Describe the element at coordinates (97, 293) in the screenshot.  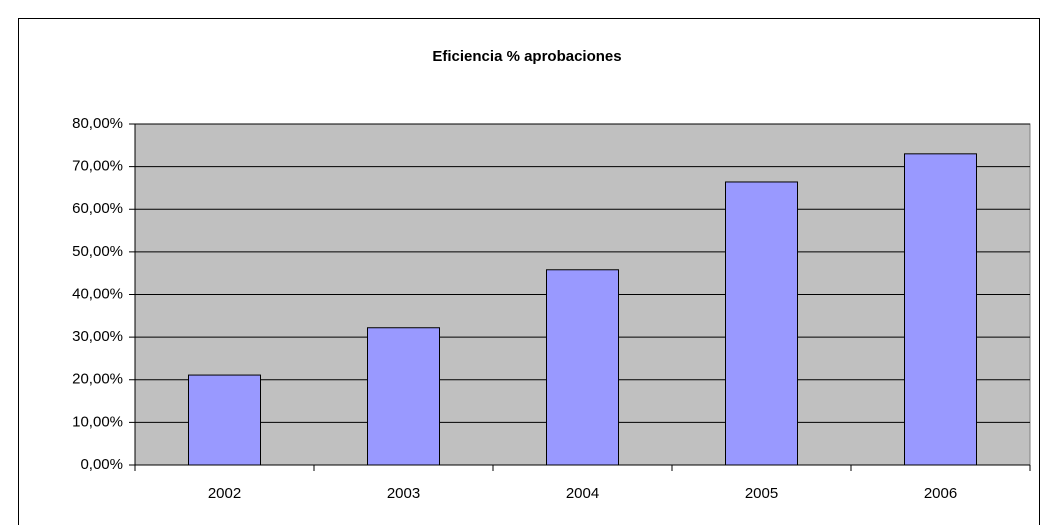
I see `y-tick-label: 40,00%` at that location.